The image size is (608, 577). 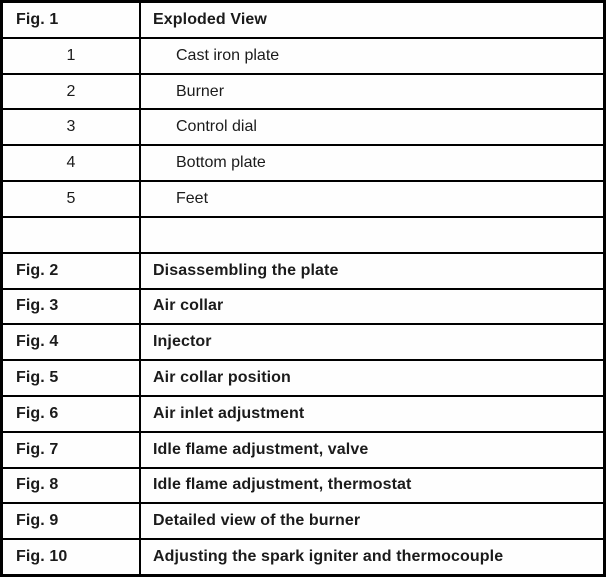 I want to click on figure-label-cell: Fig. 7, so click(x=72, y=449).